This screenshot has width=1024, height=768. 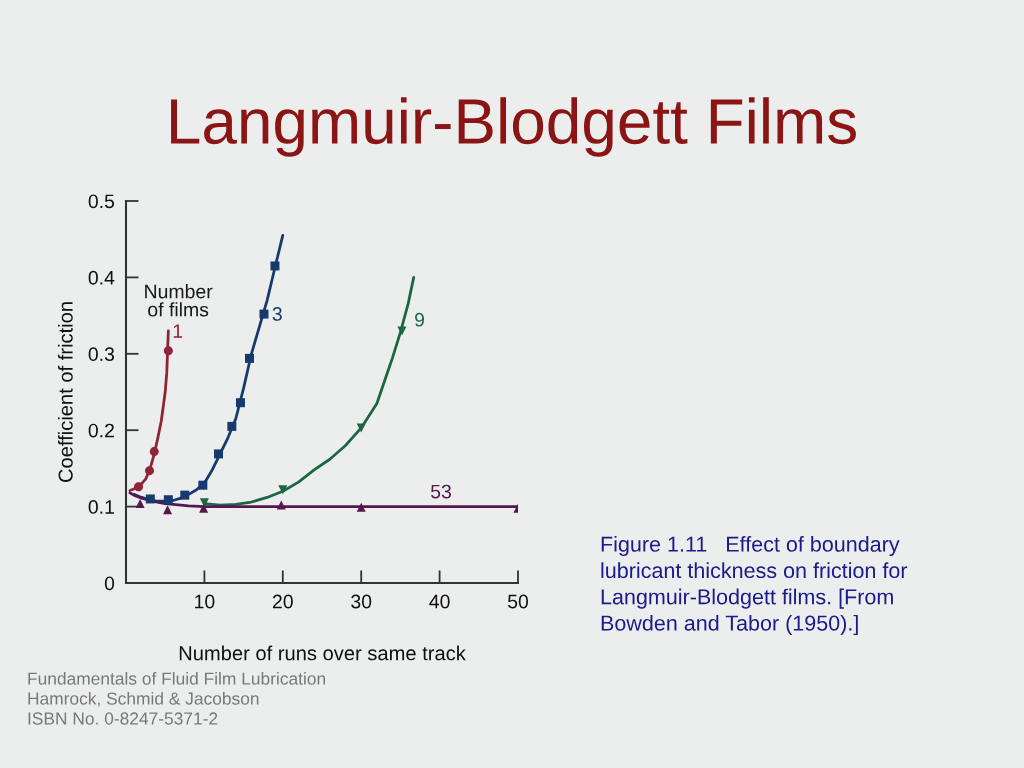 I want to click on series-label: 9, so click(x=420, y=319).